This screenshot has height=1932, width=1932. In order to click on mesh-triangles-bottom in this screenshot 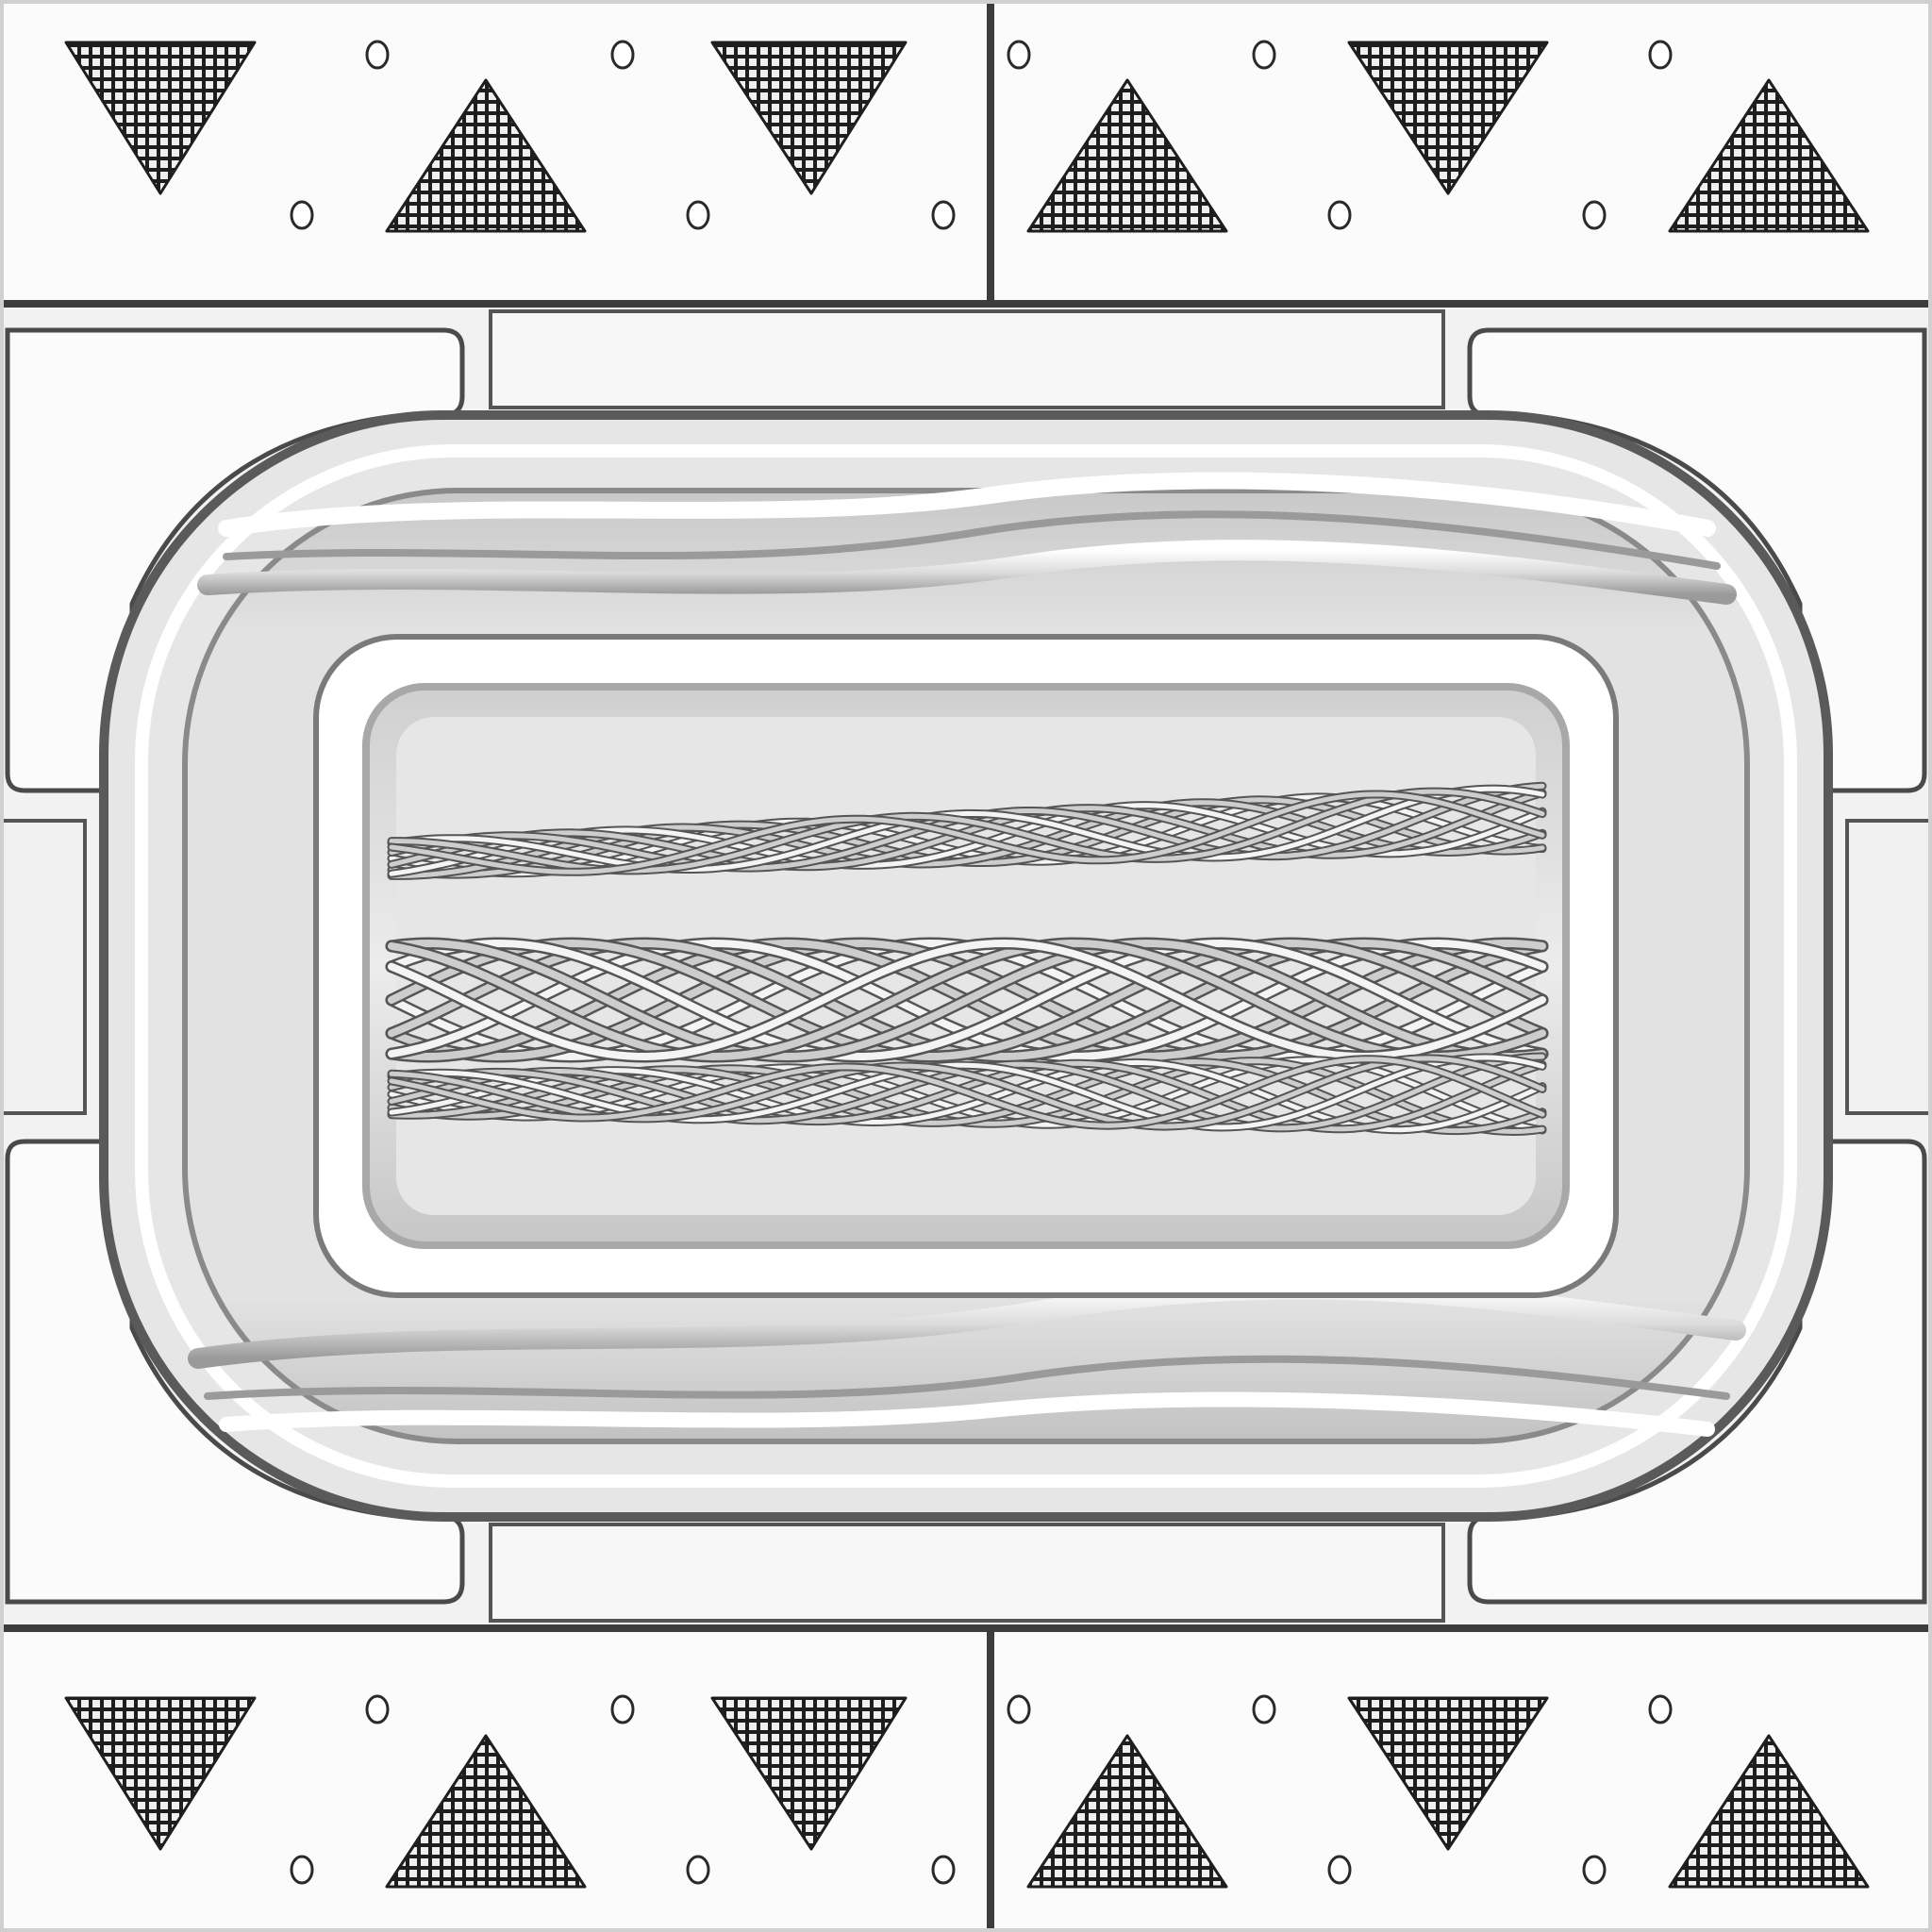, I will do `click(967, 1792)`.